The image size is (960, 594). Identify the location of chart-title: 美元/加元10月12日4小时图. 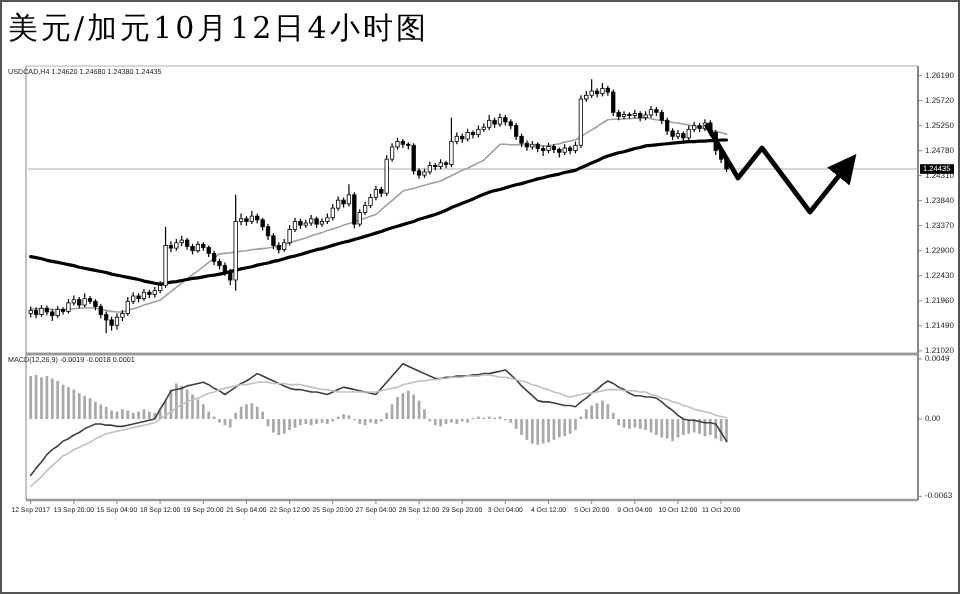
(218, 28).